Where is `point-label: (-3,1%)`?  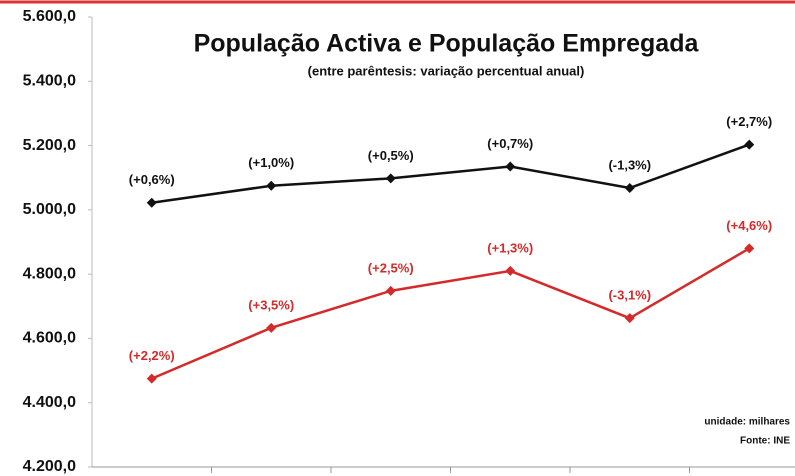 point-label: (-3,1%) is located at coordinates (629, 295).